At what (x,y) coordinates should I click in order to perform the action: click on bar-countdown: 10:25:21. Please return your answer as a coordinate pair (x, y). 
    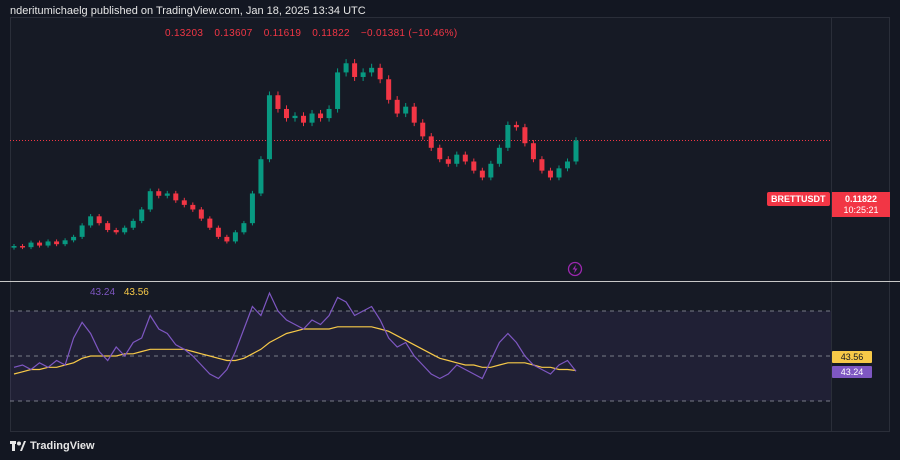
    Looking at the image, I should click on (861, 210).